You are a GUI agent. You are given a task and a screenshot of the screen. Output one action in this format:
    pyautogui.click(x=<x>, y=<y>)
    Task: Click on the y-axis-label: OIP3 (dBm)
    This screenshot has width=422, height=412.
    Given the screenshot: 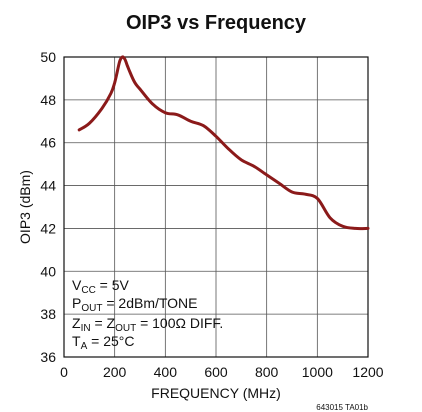 What is the action you would take?
    pyautogui.click(x=25, y=207)
    